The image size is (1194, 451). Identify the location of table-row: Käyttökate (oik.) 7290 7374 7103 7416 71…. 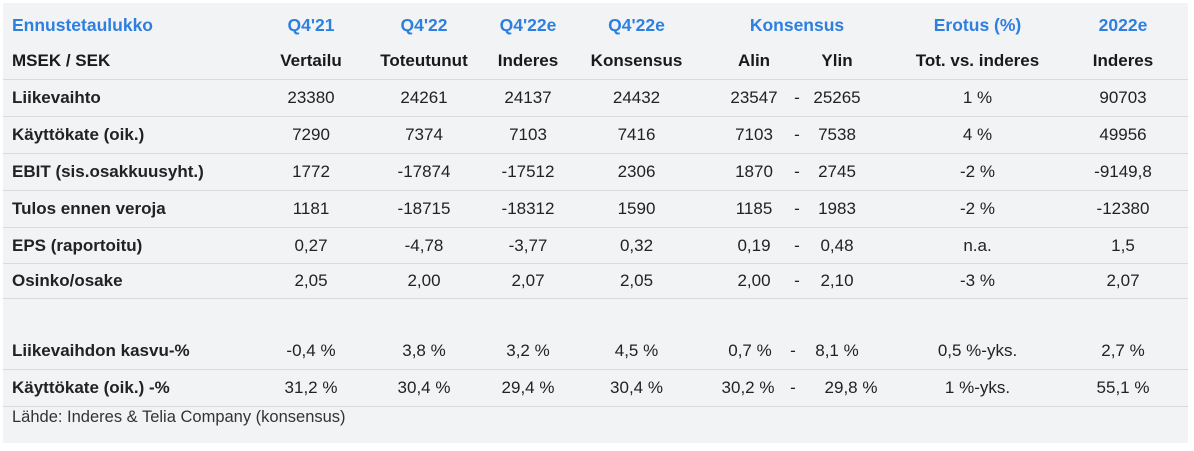
(595, 135).